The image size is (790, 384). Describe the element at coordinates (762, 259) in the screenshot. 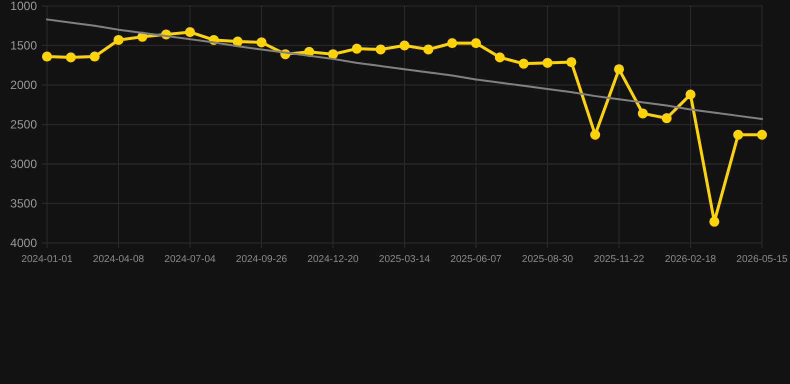

I see `x-tick-label: 2026-05-15` at that location.